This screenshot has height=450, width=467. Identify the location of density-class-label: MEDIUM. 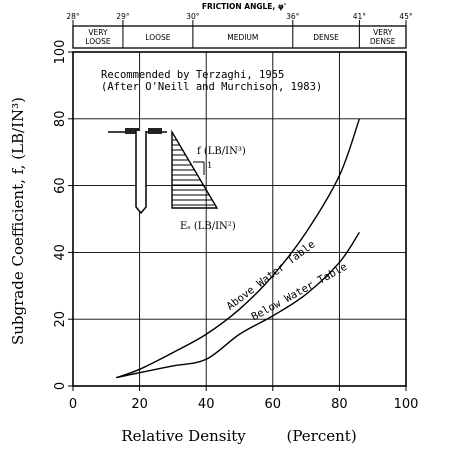
(242, 37).